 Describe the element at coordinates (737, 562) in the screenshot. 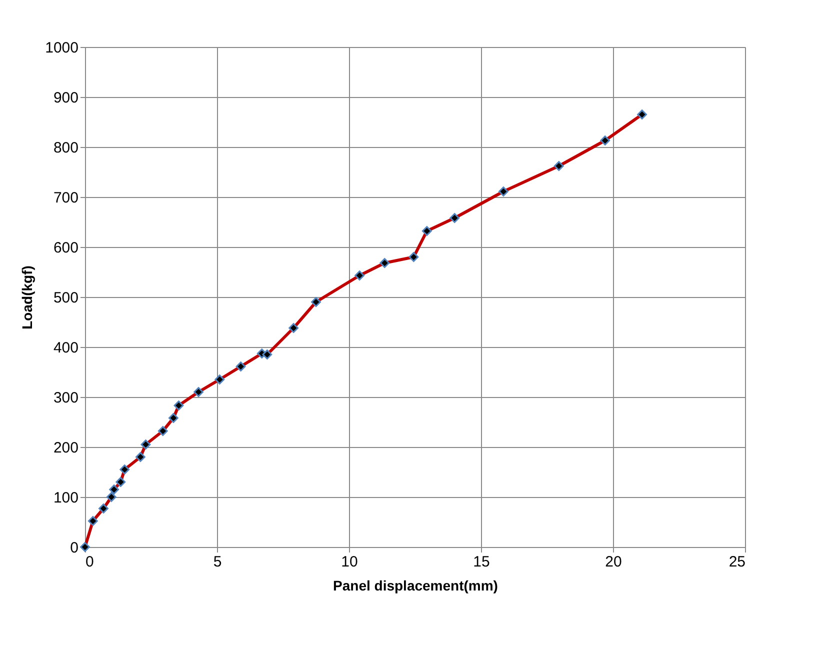

I see `x-tick-label: 25` at that location.